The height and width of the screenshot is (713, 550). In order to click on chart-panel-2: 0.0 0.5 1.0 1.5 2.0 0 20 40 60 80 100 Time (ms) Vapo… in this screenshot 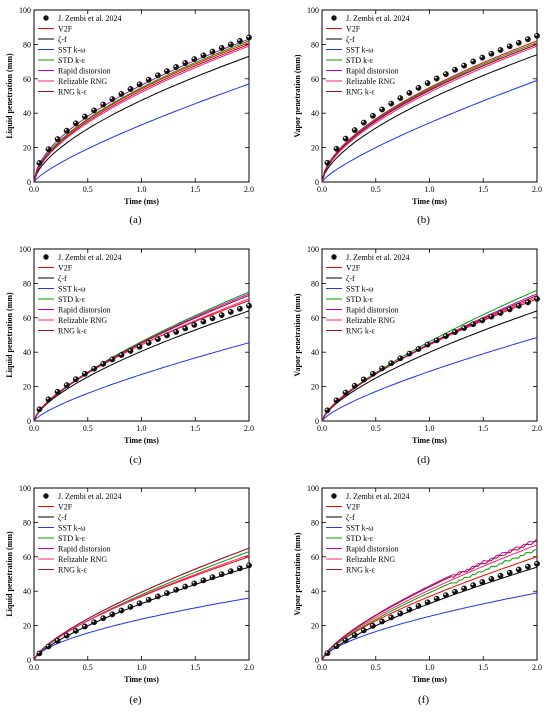, I will do `click(417, 116)`.